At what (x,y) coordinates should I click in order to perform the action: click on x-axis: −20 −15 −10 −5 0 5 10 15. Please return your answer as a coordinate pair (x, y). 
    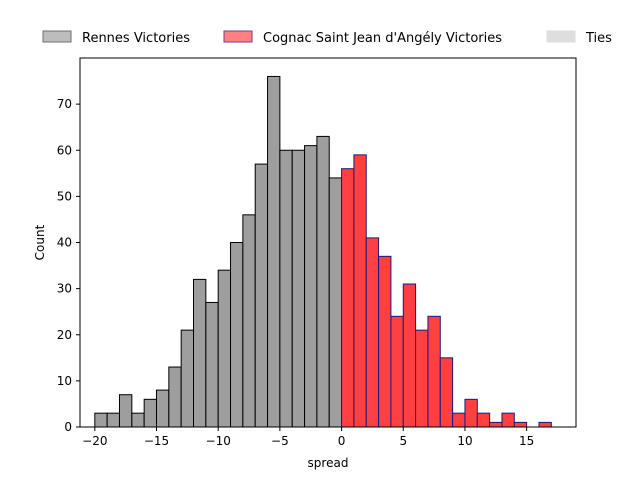
    Looking at the image, I should click on (308, 437).